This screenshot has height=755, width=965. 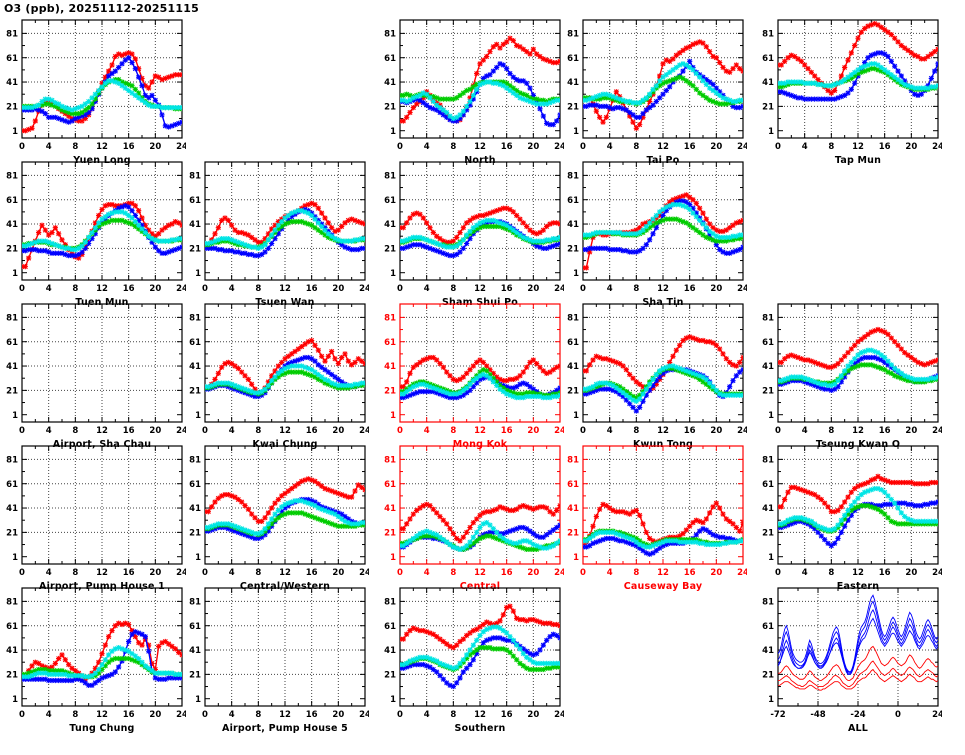 What do you see at coordinates (474, 232) in the screenshot?
I see `panel-sham-shui-po: 1 21 41 61 81 0 4 8 12 16 20 24 Sham Shui Po` at bounding box center [474, 232].